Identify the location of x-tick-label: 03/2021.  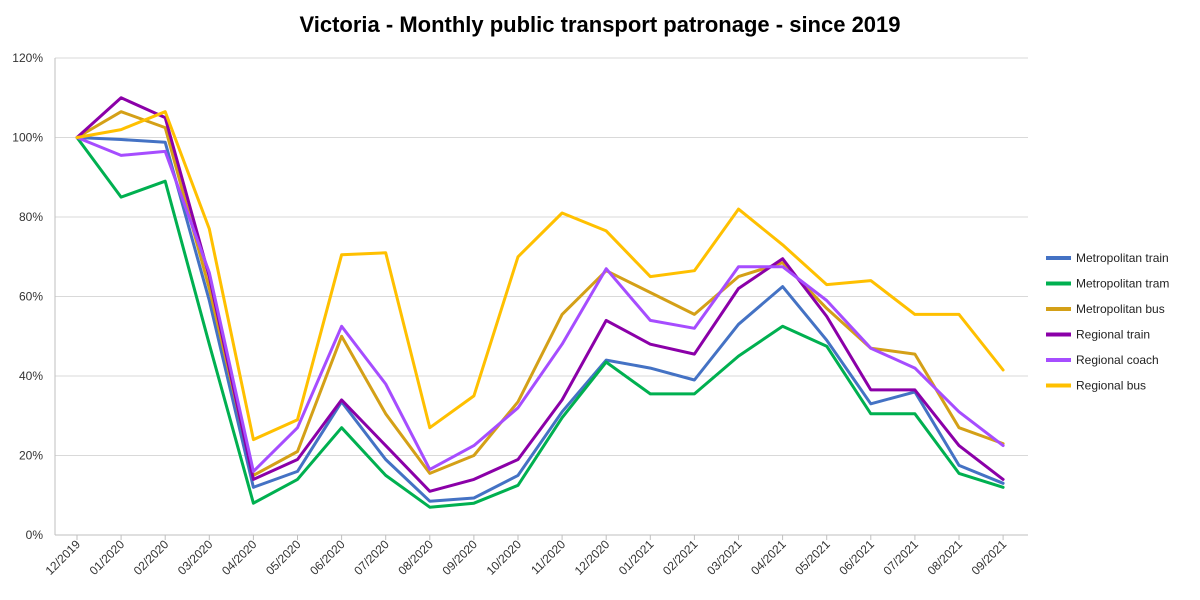
(724, 557).